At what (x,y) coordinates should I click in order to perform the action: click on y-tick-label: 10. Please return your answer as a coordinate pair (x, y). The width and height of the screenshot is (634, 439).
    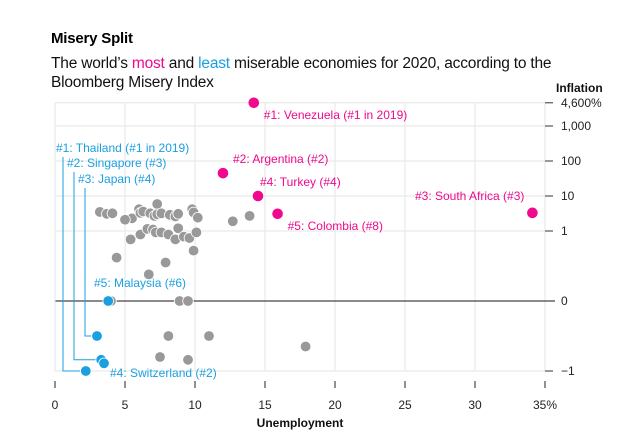
    Looking at the image, I should click on (568, 196).